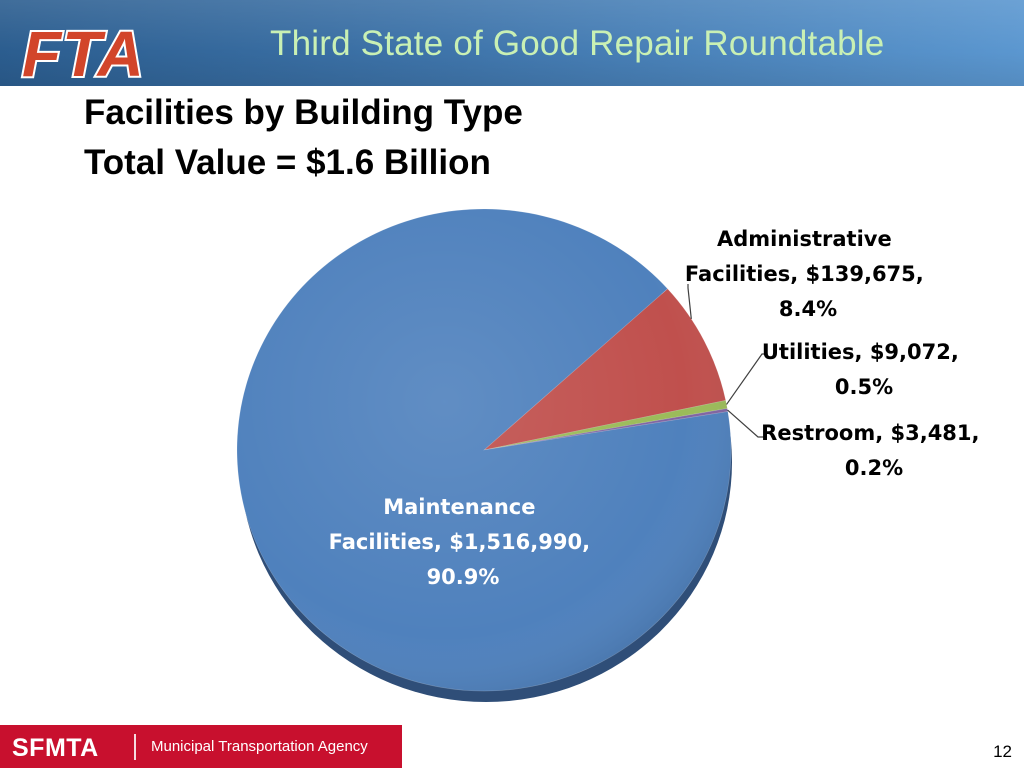 Image resolution: width=1024 pixels, height=768 pixels. I want to click on slide-title-line2: Total Value = $1.6 Billion, so click(287, 162).